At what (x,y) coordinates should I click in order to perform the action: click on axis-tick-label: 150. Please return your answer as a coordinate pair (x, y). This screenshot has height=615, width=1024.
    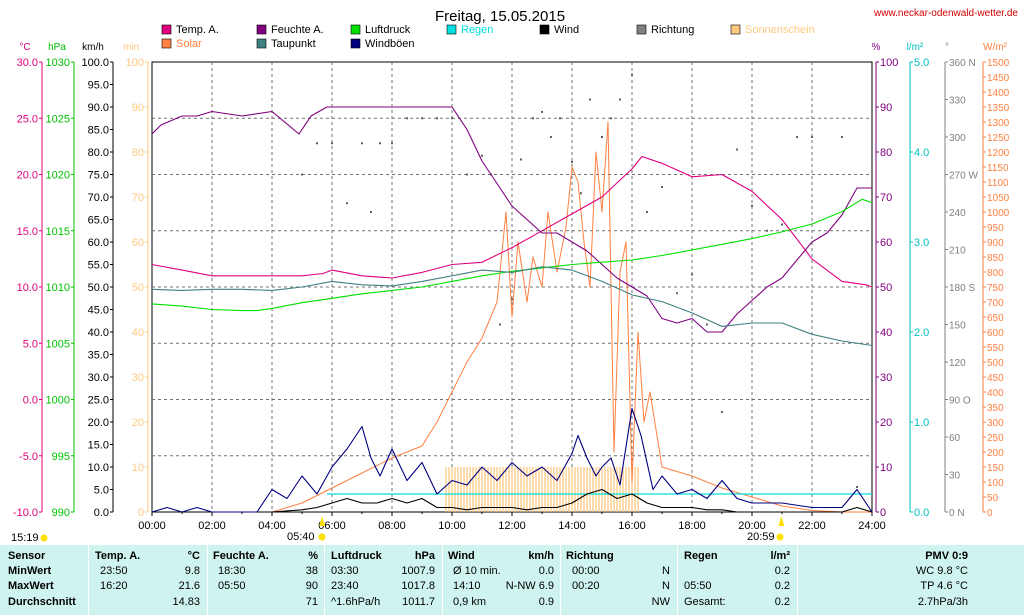
    Looking at the image, I should click on (957, 326).